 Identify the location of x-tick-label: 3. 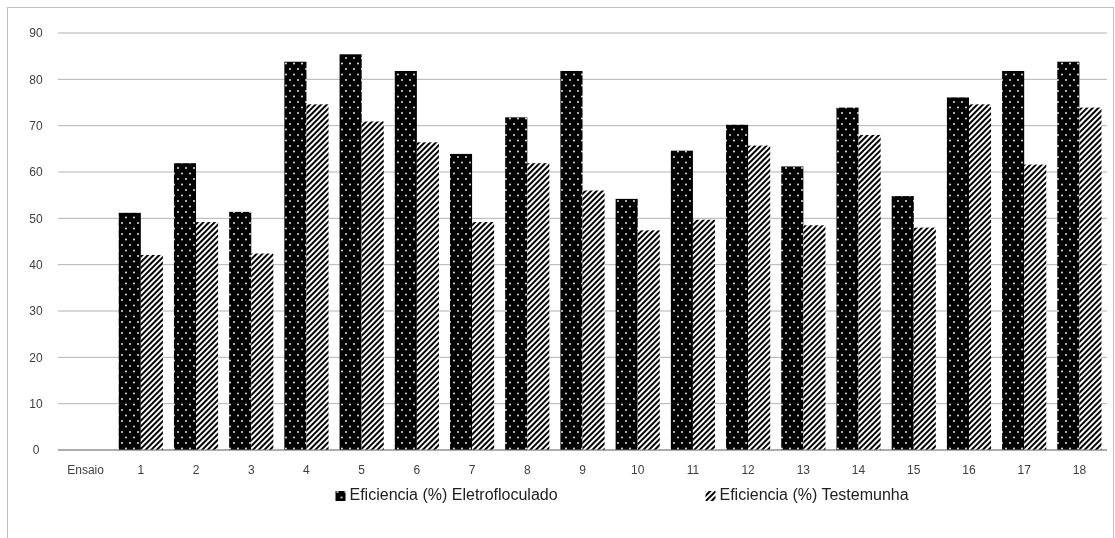
(251, 470).